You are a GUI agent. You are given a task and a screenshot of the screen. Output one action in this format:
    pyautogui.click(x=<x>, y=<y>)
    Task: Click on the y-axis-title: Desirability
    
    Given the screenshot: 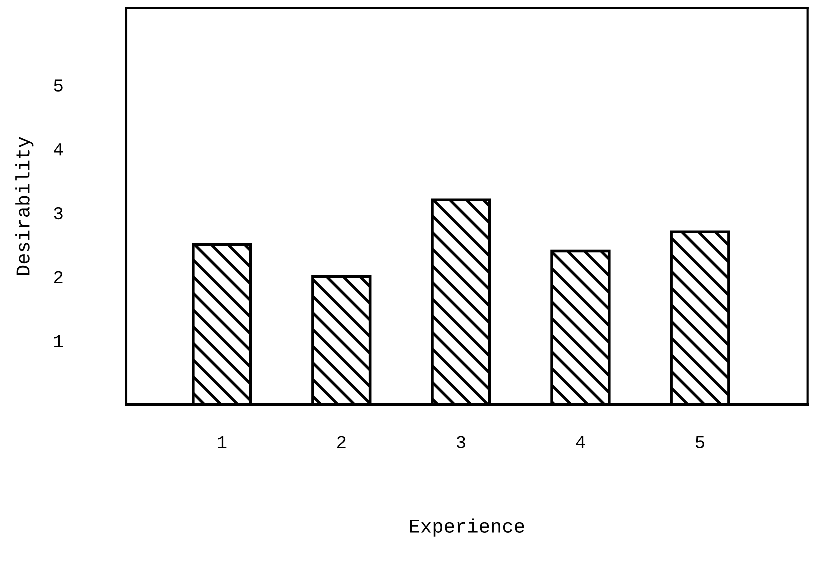 What is the action you would take?
    pyautogui.click(x=25, y=206)
    